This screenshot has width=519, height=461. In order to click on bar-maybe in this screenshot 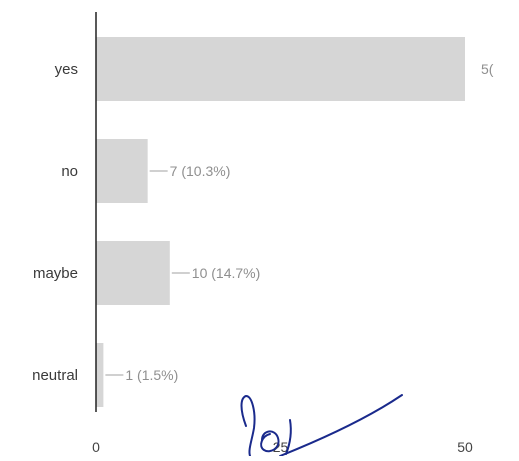, I will do `click(133, 273)`.